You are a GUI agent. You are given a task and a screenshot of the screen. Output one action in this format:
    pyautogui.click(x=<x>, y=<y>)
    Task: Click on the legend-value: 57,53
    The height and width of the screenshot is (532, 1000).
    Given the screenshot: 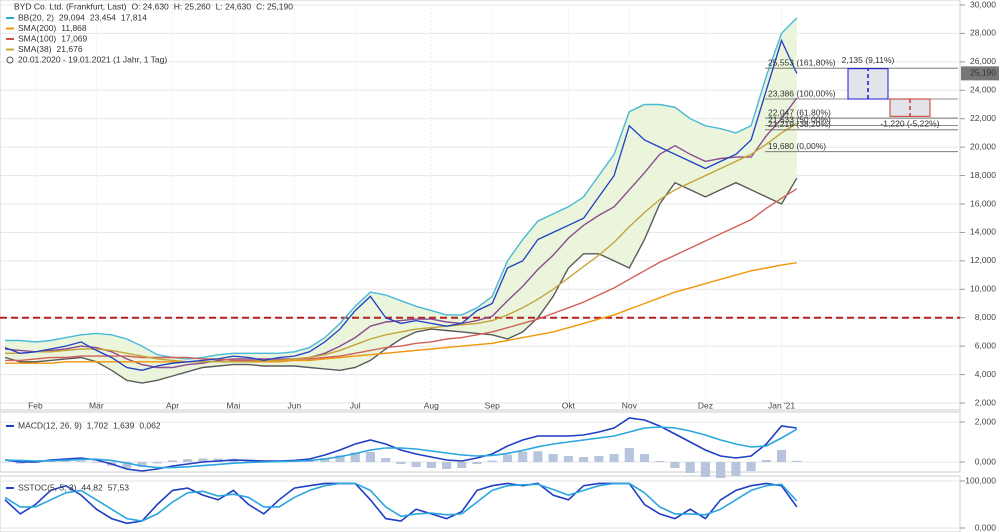 What is the action you would take?
    pyautogui.click(x=119, y=487)
    